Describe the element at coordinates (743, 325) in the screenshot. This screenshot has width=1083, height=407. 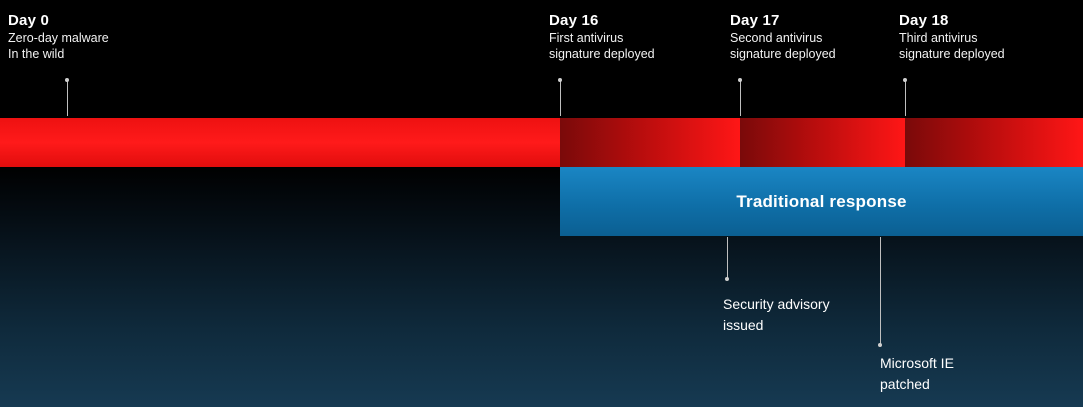
I see `event-line: issued` at that location.